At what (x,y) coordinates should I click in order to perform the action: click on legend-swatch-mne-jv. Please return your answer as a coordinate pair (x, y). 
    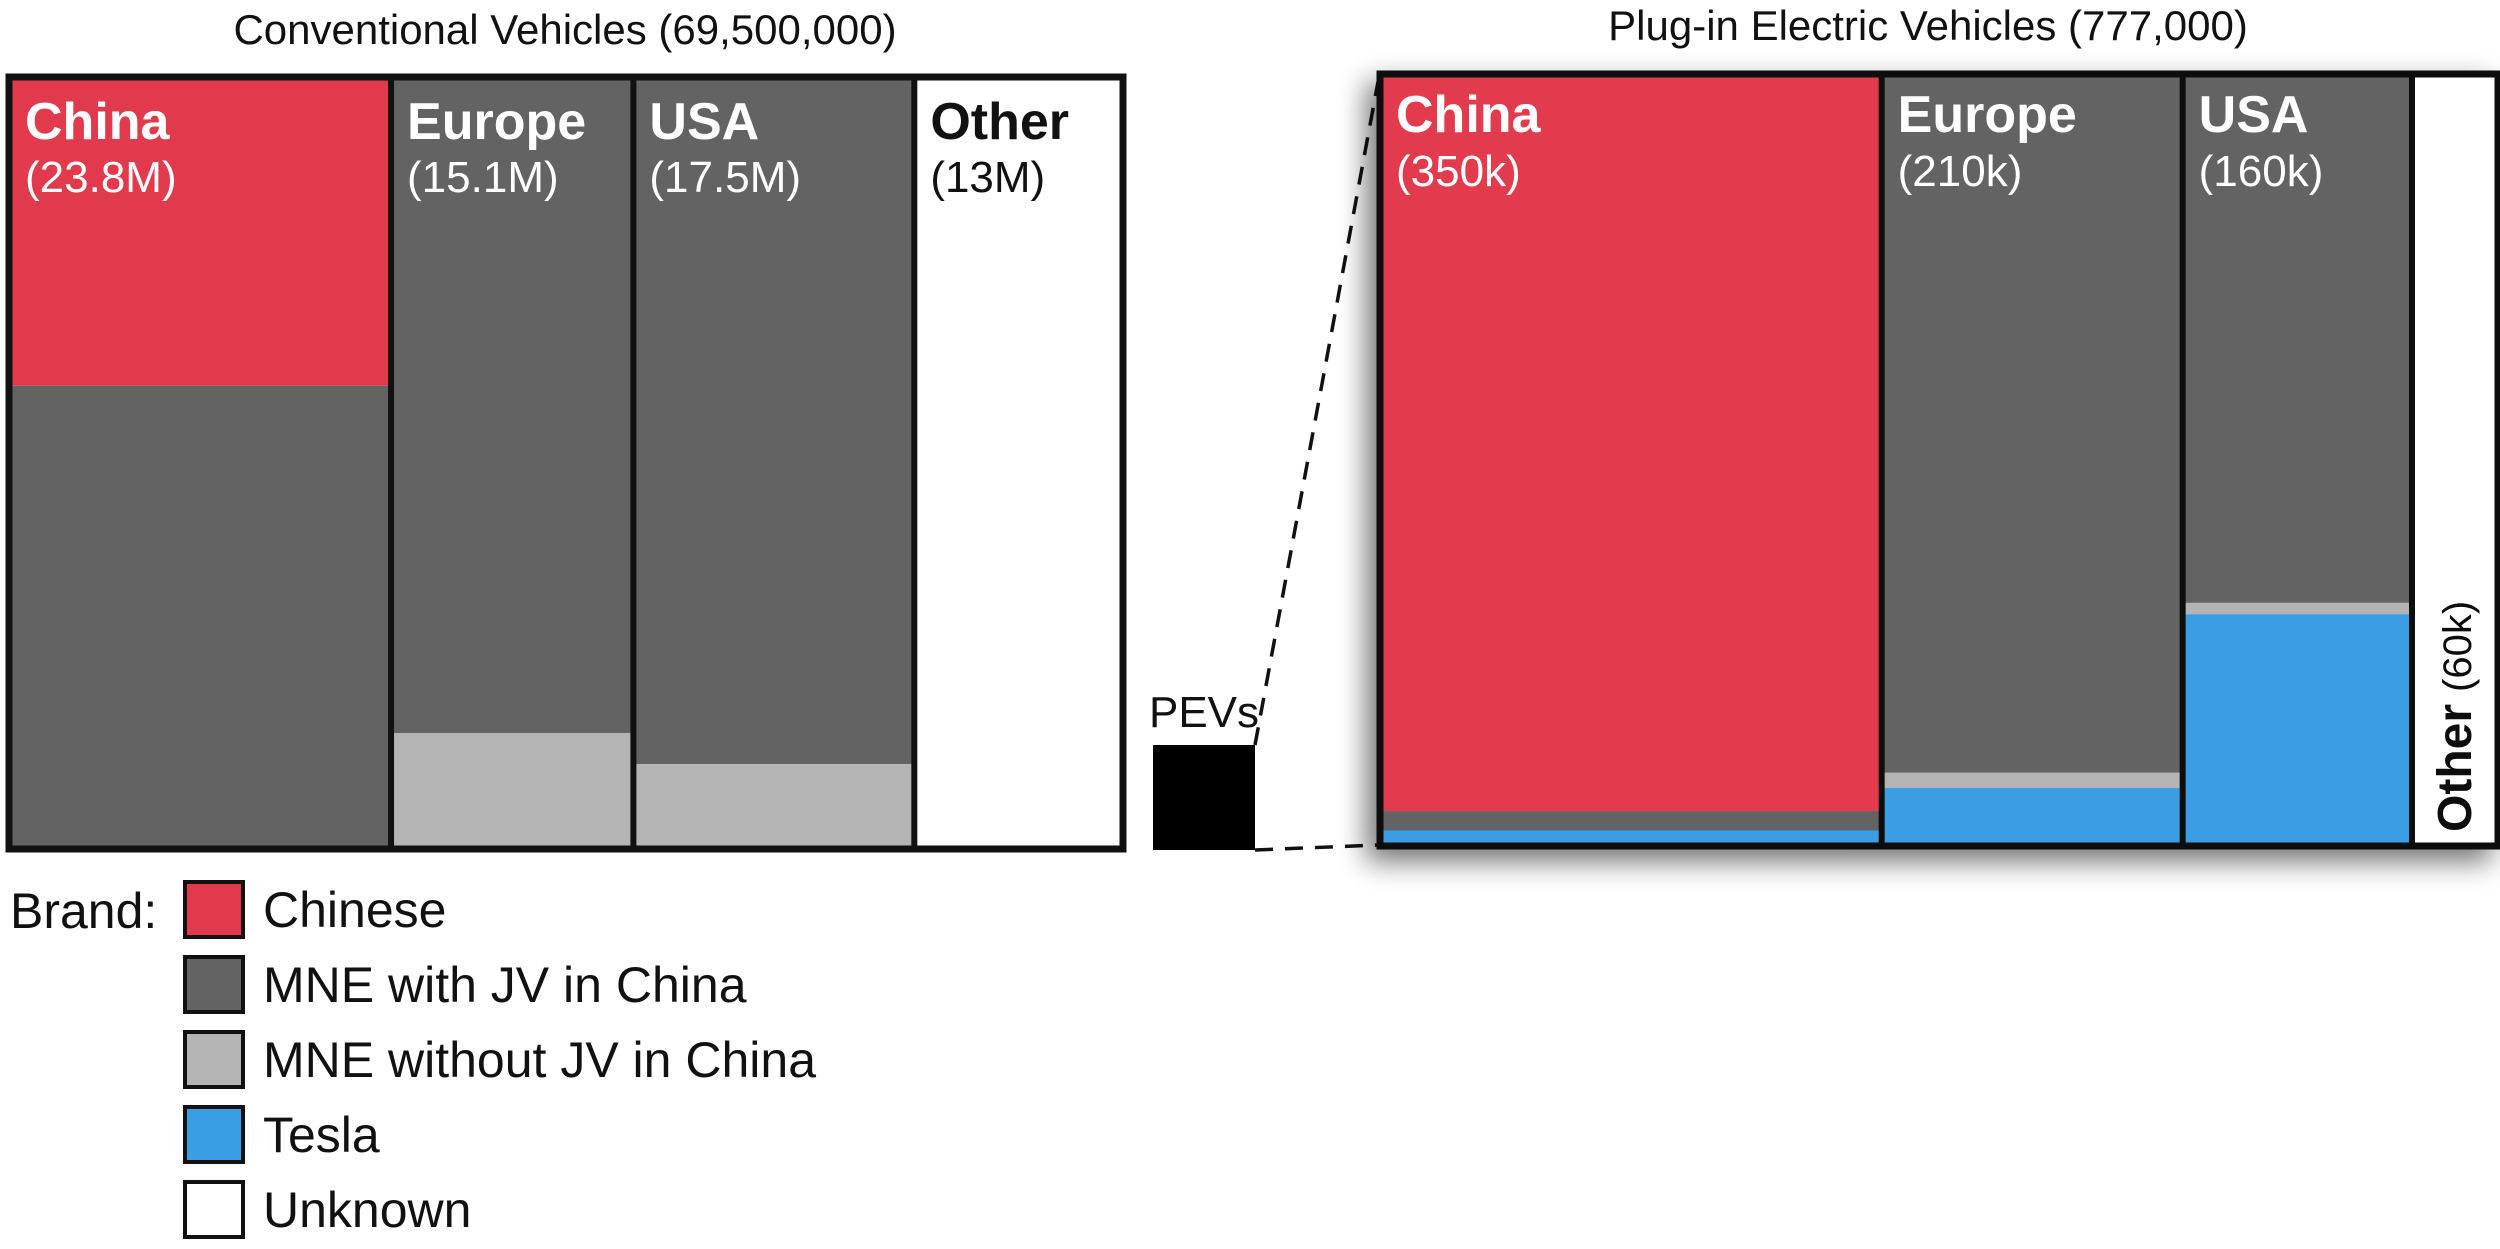
    Looking at the image, I should click on (214, 984).